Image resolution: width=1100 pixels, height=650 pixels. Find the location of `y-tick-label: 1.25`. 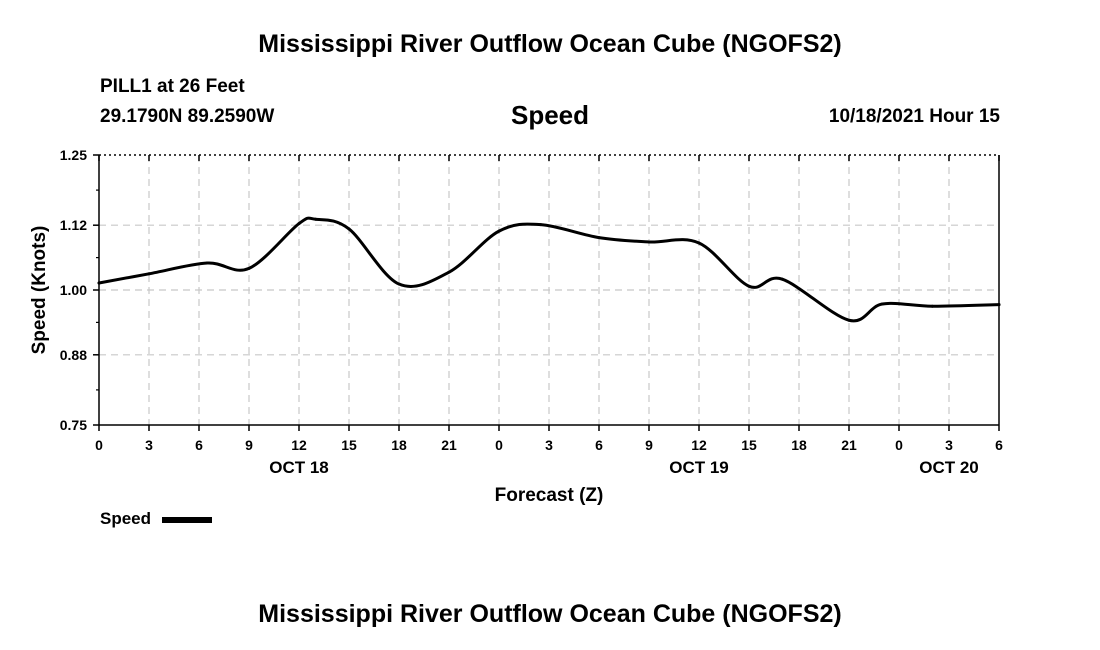

y-tick-label: 1.25 is located at coordinates (73, 155).